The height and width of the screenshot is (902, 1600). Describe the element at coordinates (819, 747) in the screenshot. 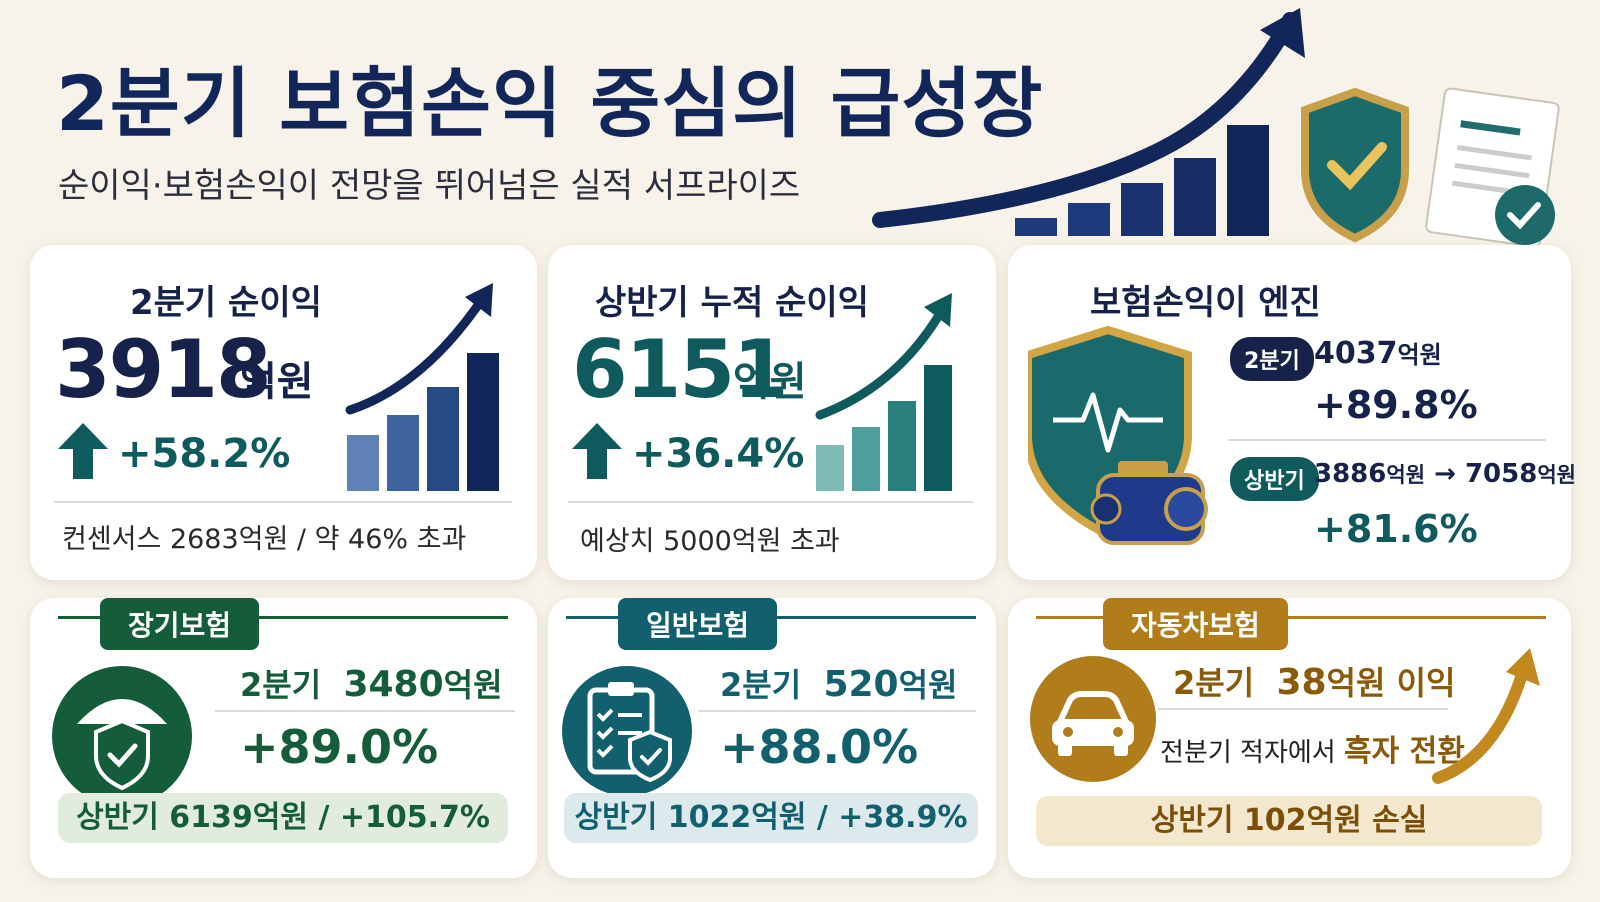

I see `quarter-change: +88.0%` at that location.